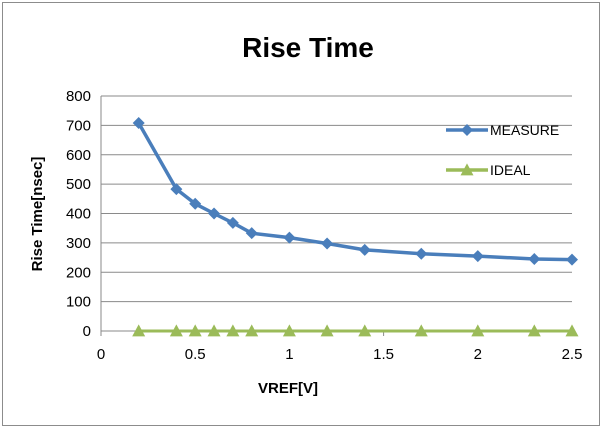  What do you see at coordinates (78, 184) in the screenshot?
I see `y-tick-label-500: 500` at bounding box center [78, 184].